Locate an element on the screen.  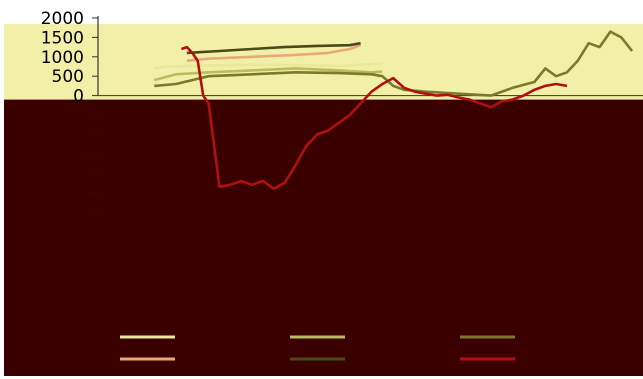
y-tick-label: 500 is located at coordinates (68, 77).